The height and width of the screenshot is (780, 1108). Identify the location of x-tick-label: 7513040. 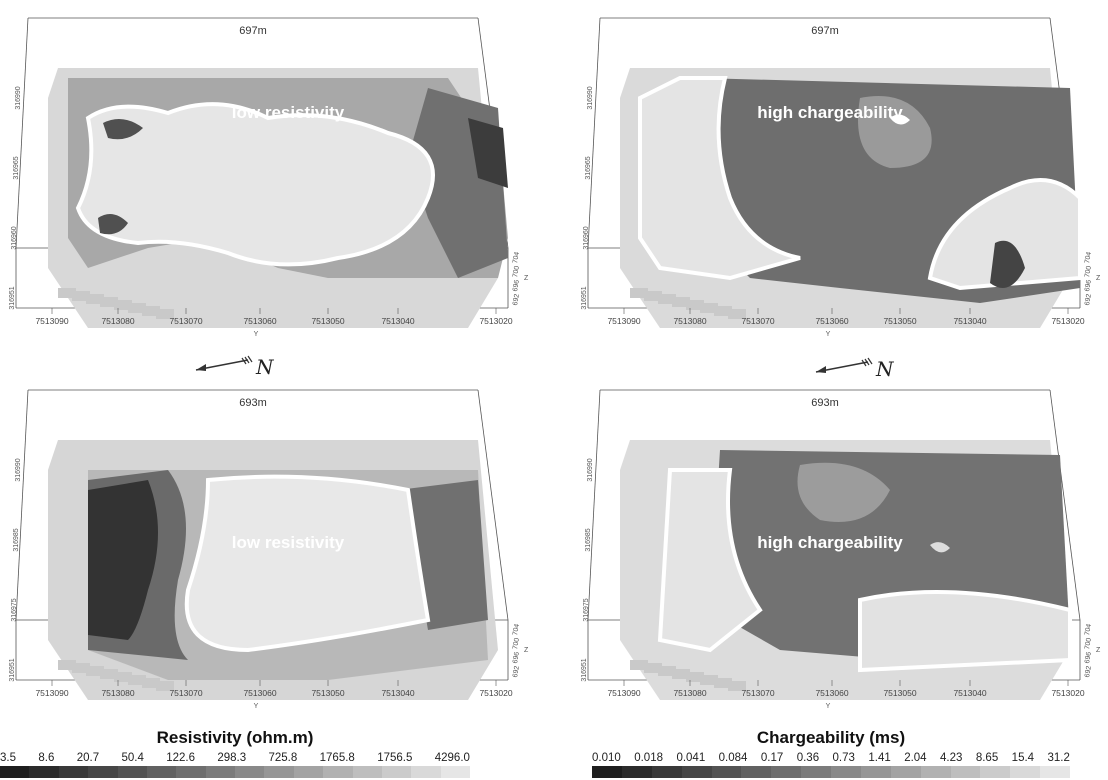
(969, 321).